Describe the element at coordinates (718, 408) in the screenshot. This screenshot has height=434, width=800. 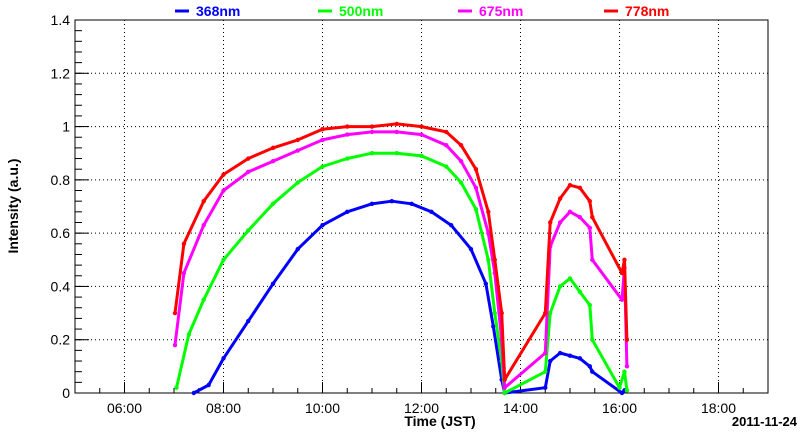
I see `x-tick-label: 18:00` at that location.